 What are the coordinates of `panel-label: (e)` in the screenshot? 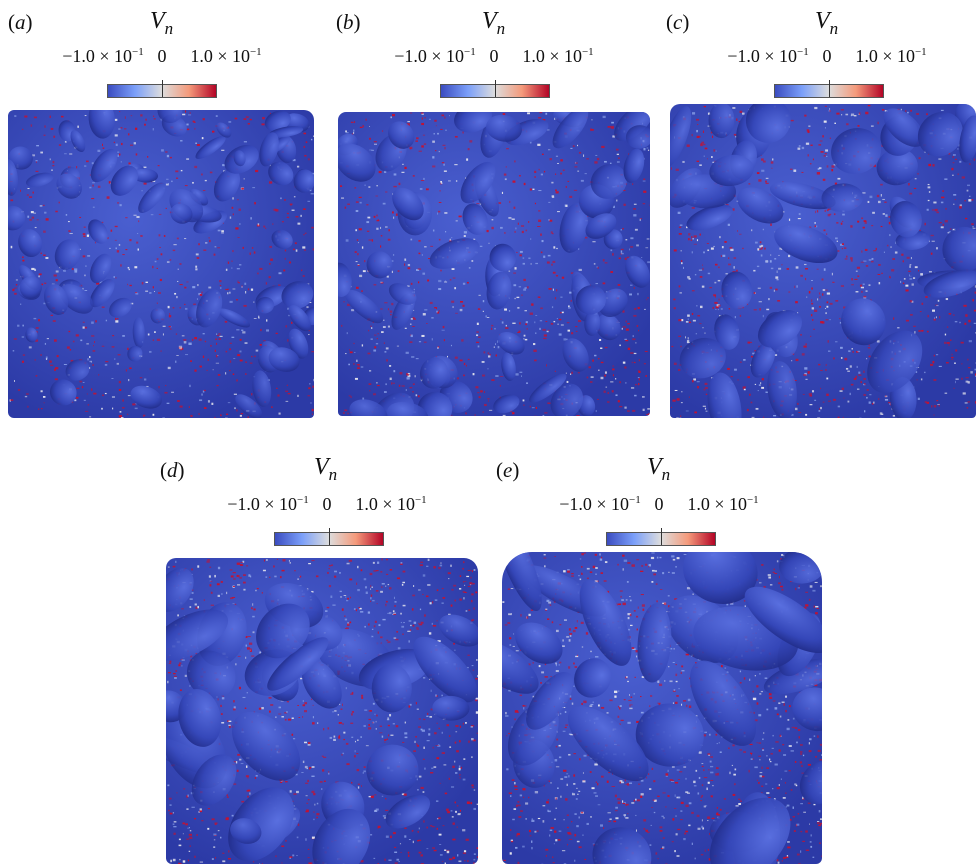 It's located at (508, 470).